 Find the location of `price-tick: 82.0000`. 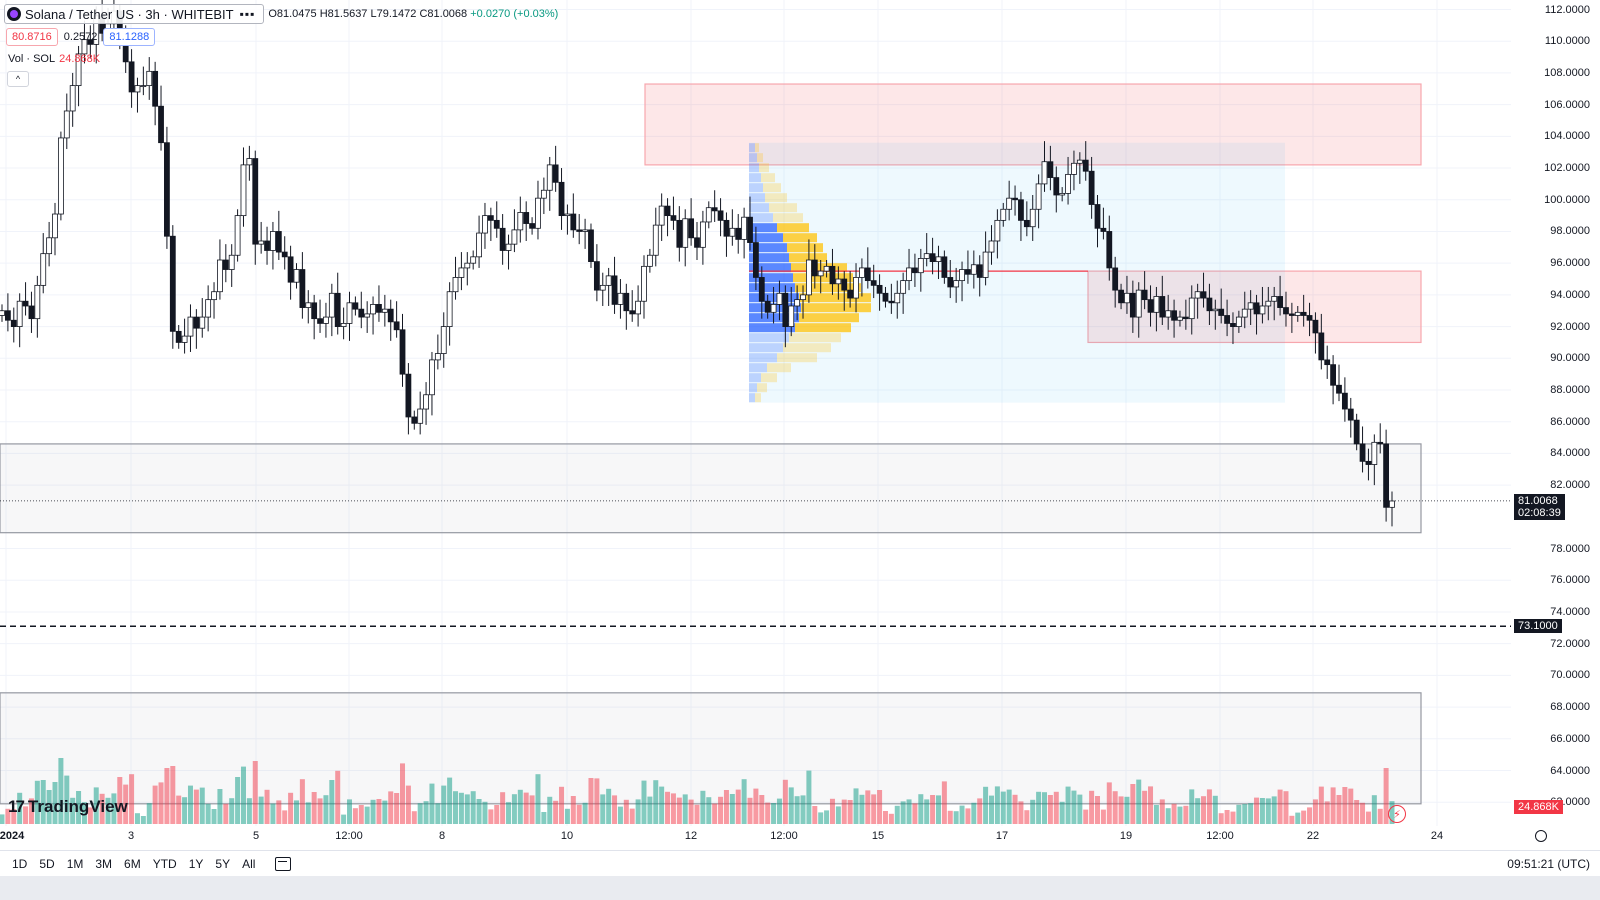

price-tick: 82.0000 is located at coordinates (1570, 485).